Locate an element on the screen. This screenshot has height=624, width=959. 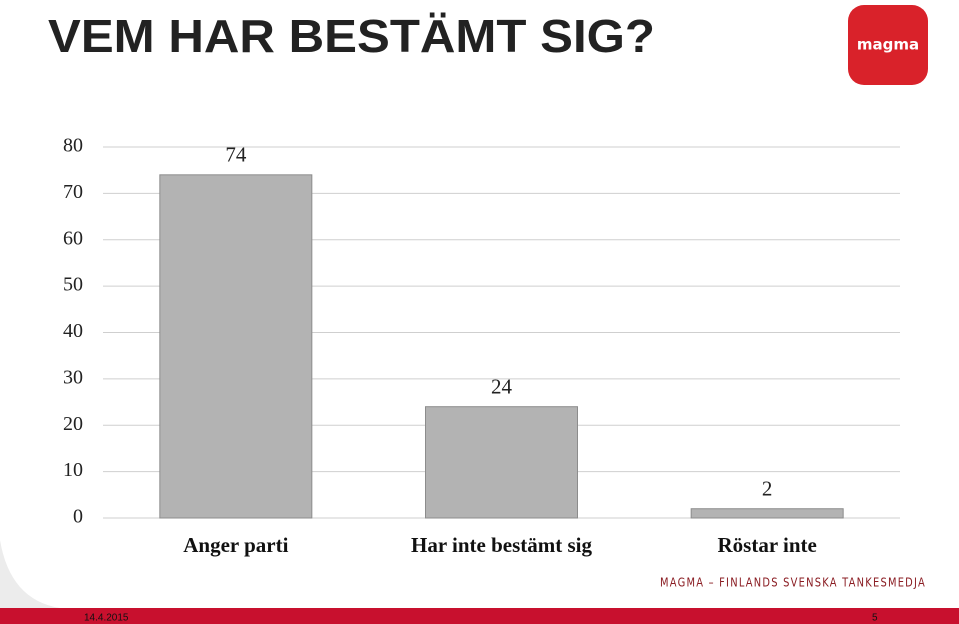
decor is located at coordinates (30, 574).